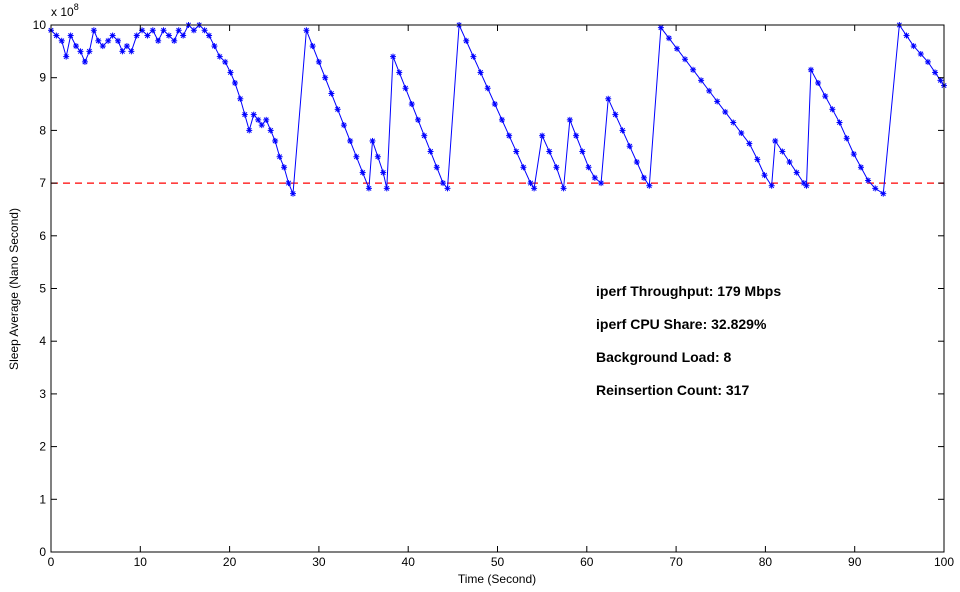 The width and height of the screenshot is (960, 592). Describe the element at coordinates (672, 390) in the screenshot. I see `annotation-reinsertion-count: Reinsertion Count: 317` at that location.